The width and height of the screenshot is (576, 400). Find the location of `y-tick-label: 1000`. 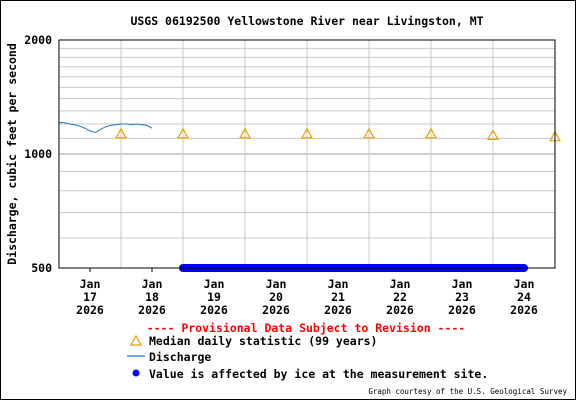

y-tick-label: 1000 is located at coordinates (38, 154).